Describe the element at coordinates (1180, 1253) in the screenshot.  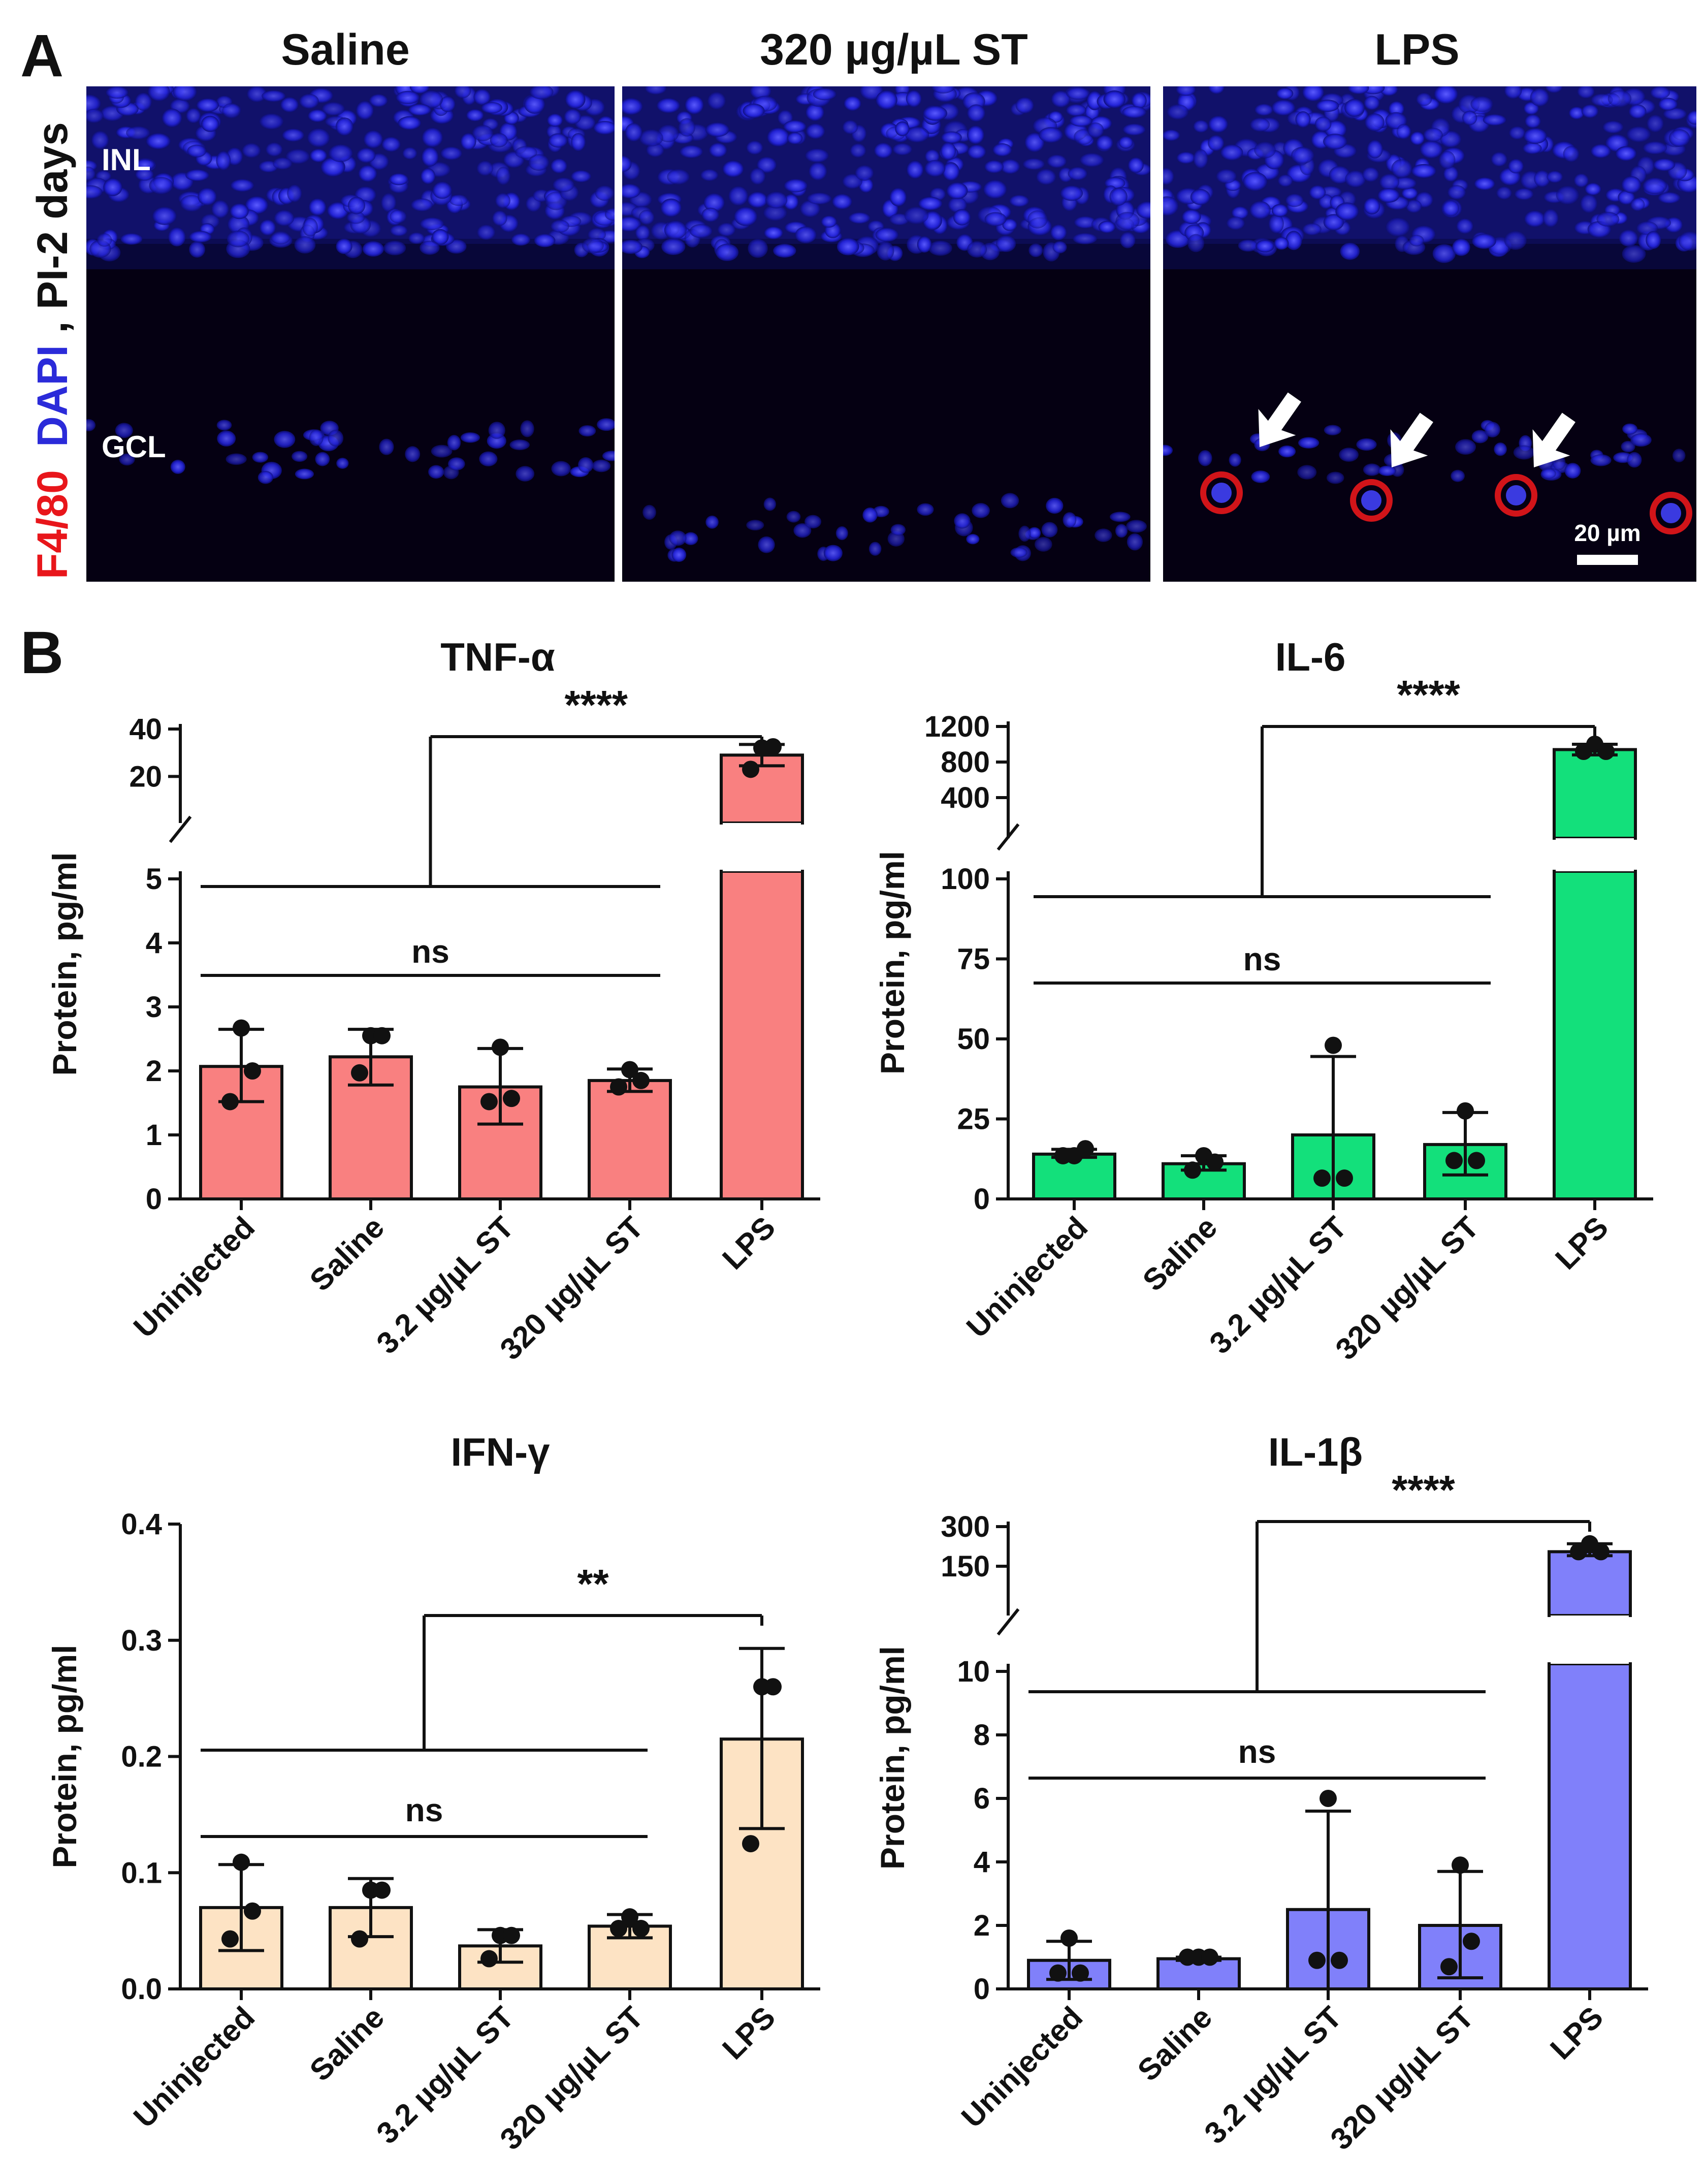
I see `x-tick-label: Saline` at that location.